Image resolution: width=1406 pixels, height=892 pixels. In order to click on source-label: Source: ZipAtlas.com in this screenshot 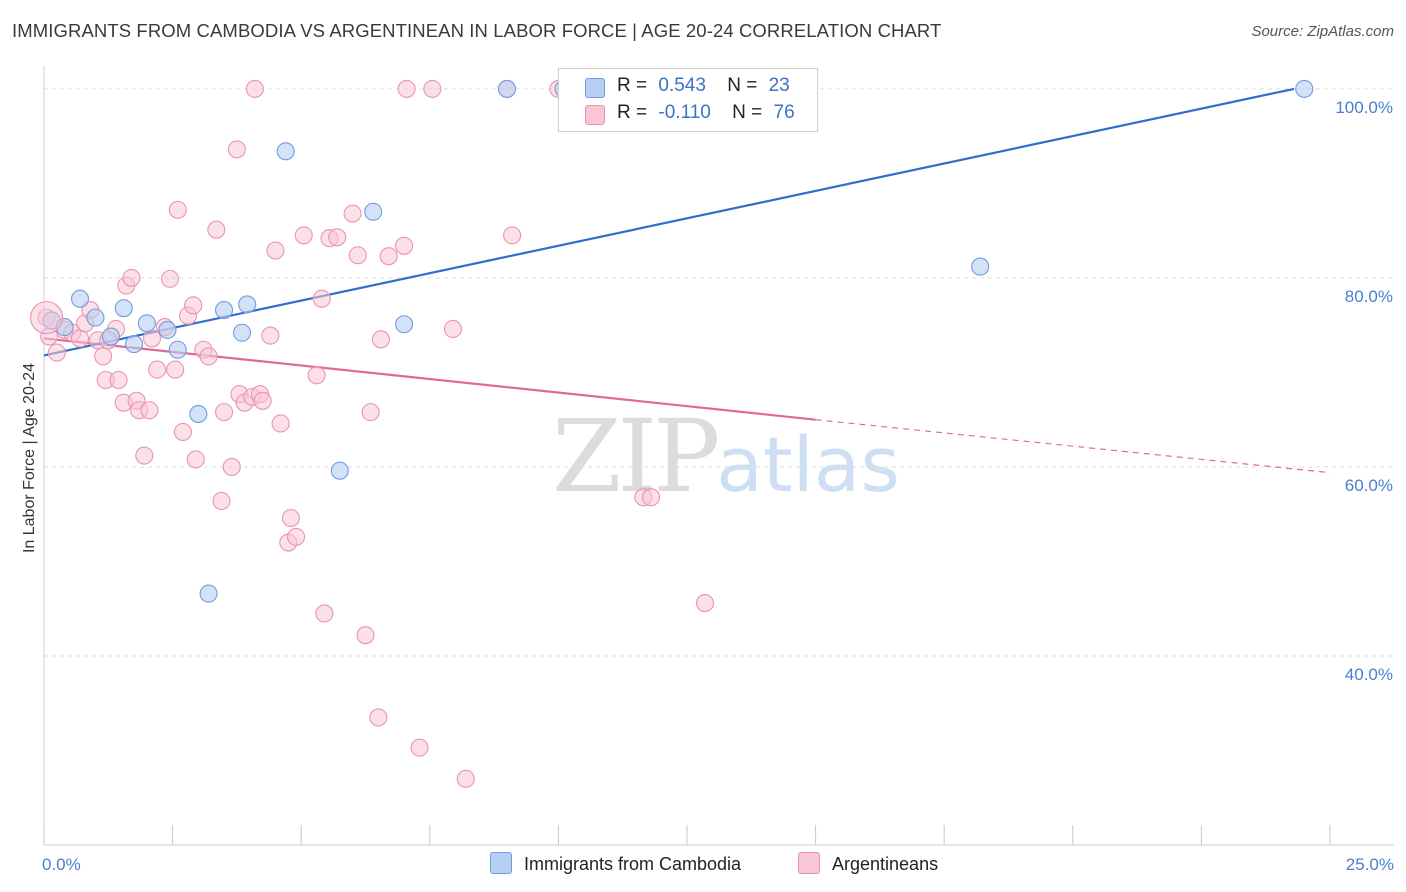, I will do `click(1322, 31)`.